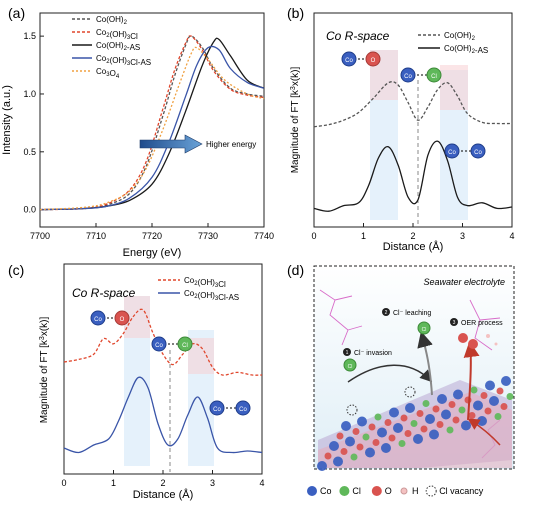  What do you see at coordinates (412, 313) in the screenshot?
I see `svg-text: Cl⁻ leaching` at bounding box center [412, 313].